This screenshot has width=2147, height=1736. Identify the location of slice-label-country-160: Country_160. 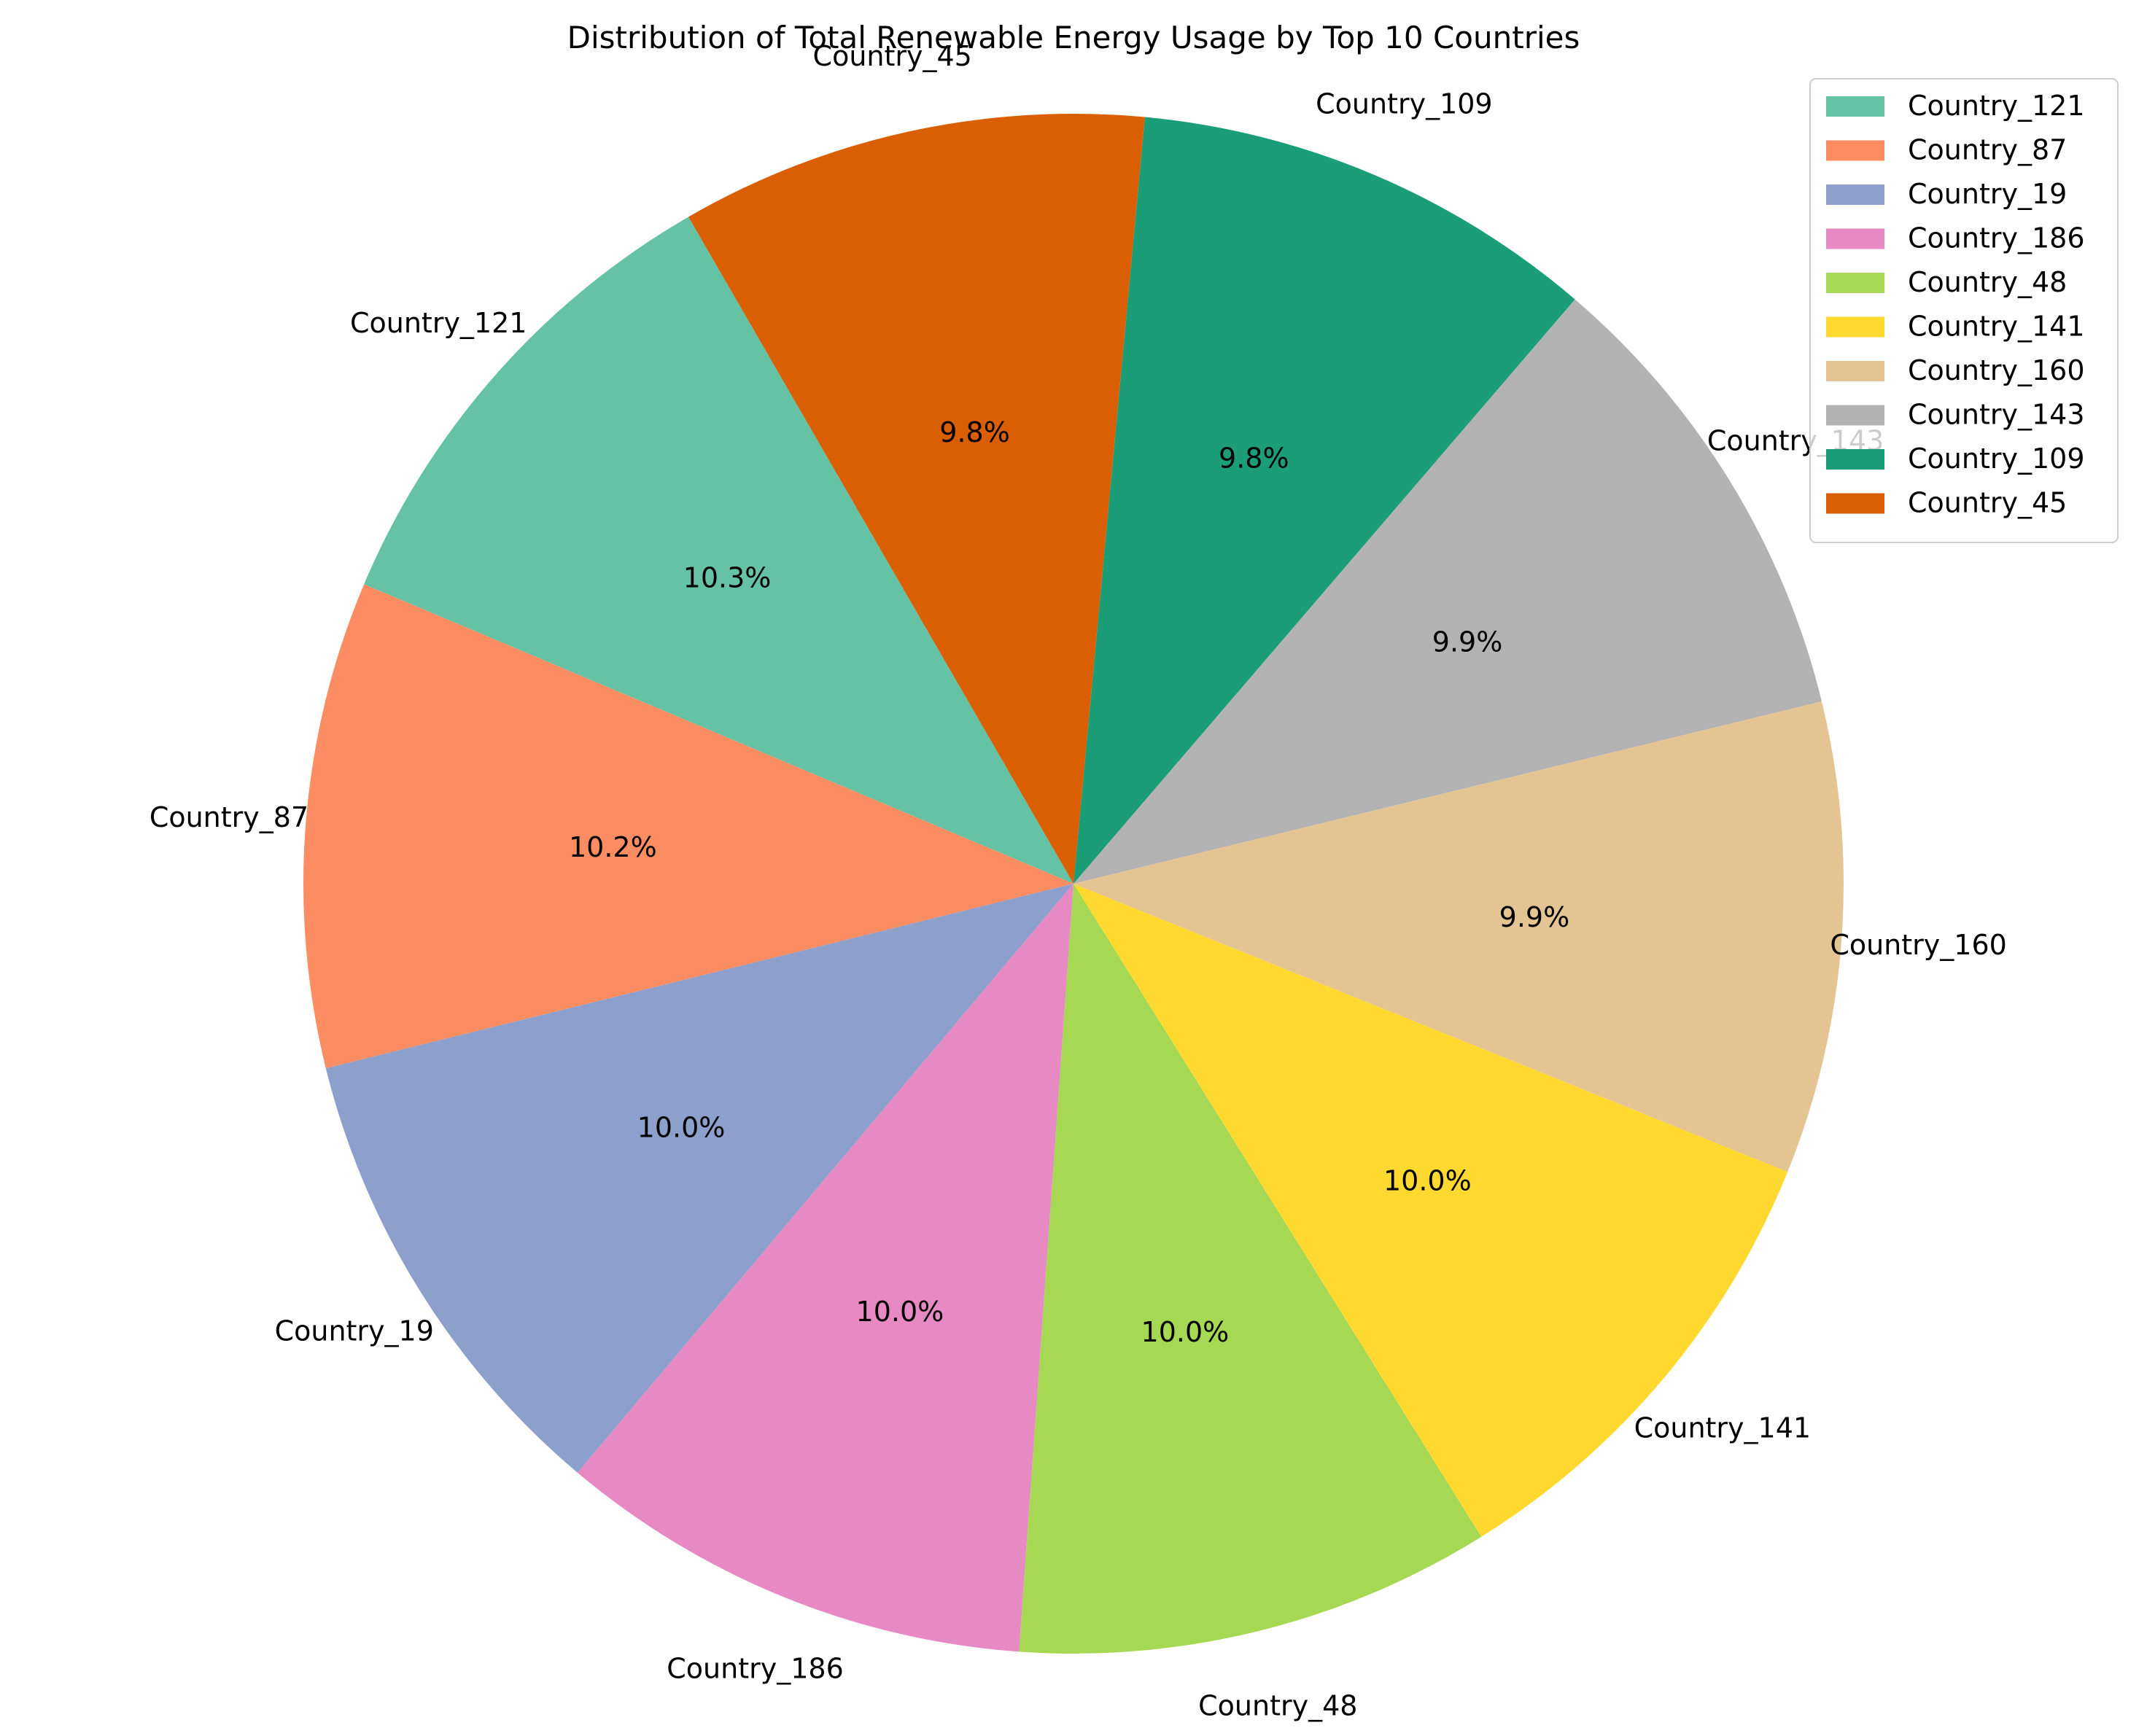
(1918, 945).